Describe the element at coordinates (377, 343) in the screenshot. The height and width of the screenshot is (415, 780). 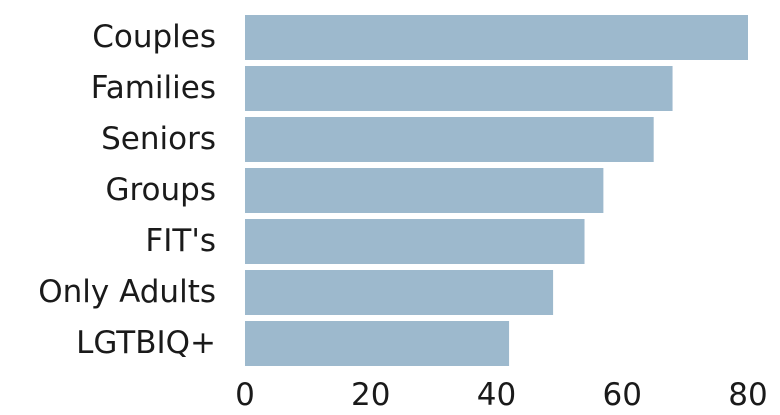
I see `bar-lgtbiq` at that location.